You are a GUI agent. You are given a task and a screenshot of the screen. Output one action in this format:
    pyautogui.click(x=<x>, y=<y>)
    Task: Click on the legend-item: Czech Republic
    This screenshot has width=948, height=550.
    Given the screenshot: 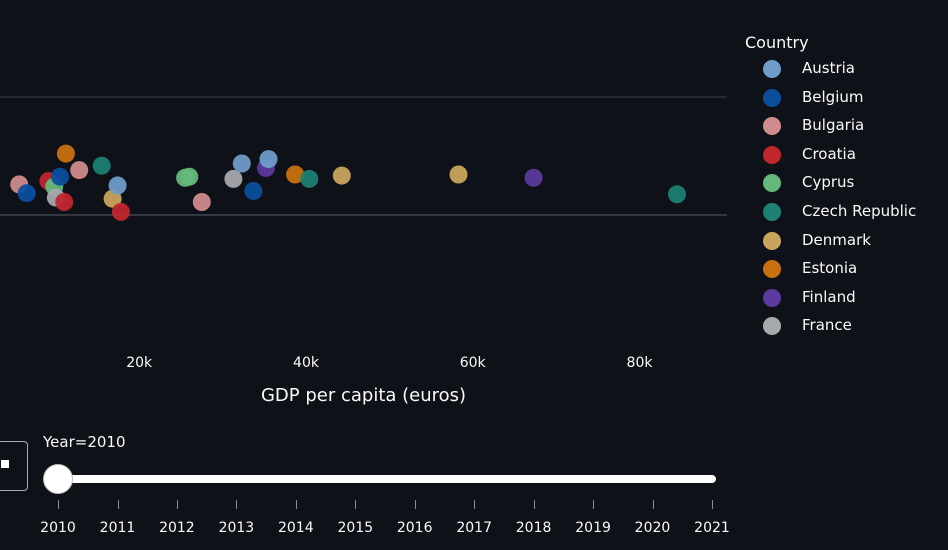 What is the action you would take?
    pyautogui.click(x=845, y=215)
    